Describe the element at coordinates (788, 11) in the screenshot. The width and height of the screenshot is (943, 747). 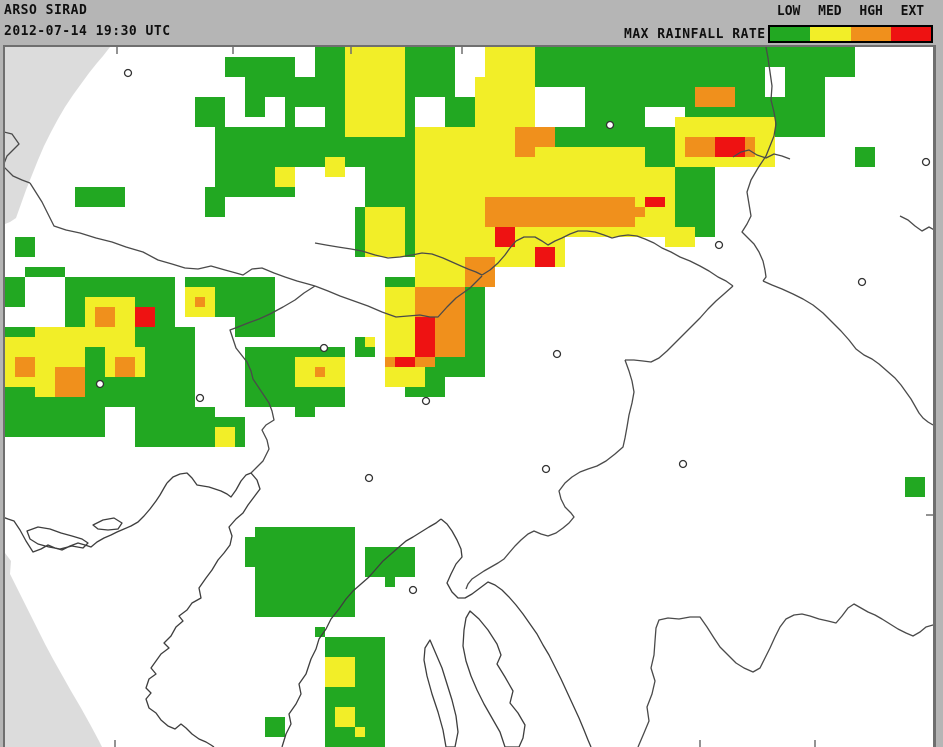
I see `legend-label-low: LOW` at that location.